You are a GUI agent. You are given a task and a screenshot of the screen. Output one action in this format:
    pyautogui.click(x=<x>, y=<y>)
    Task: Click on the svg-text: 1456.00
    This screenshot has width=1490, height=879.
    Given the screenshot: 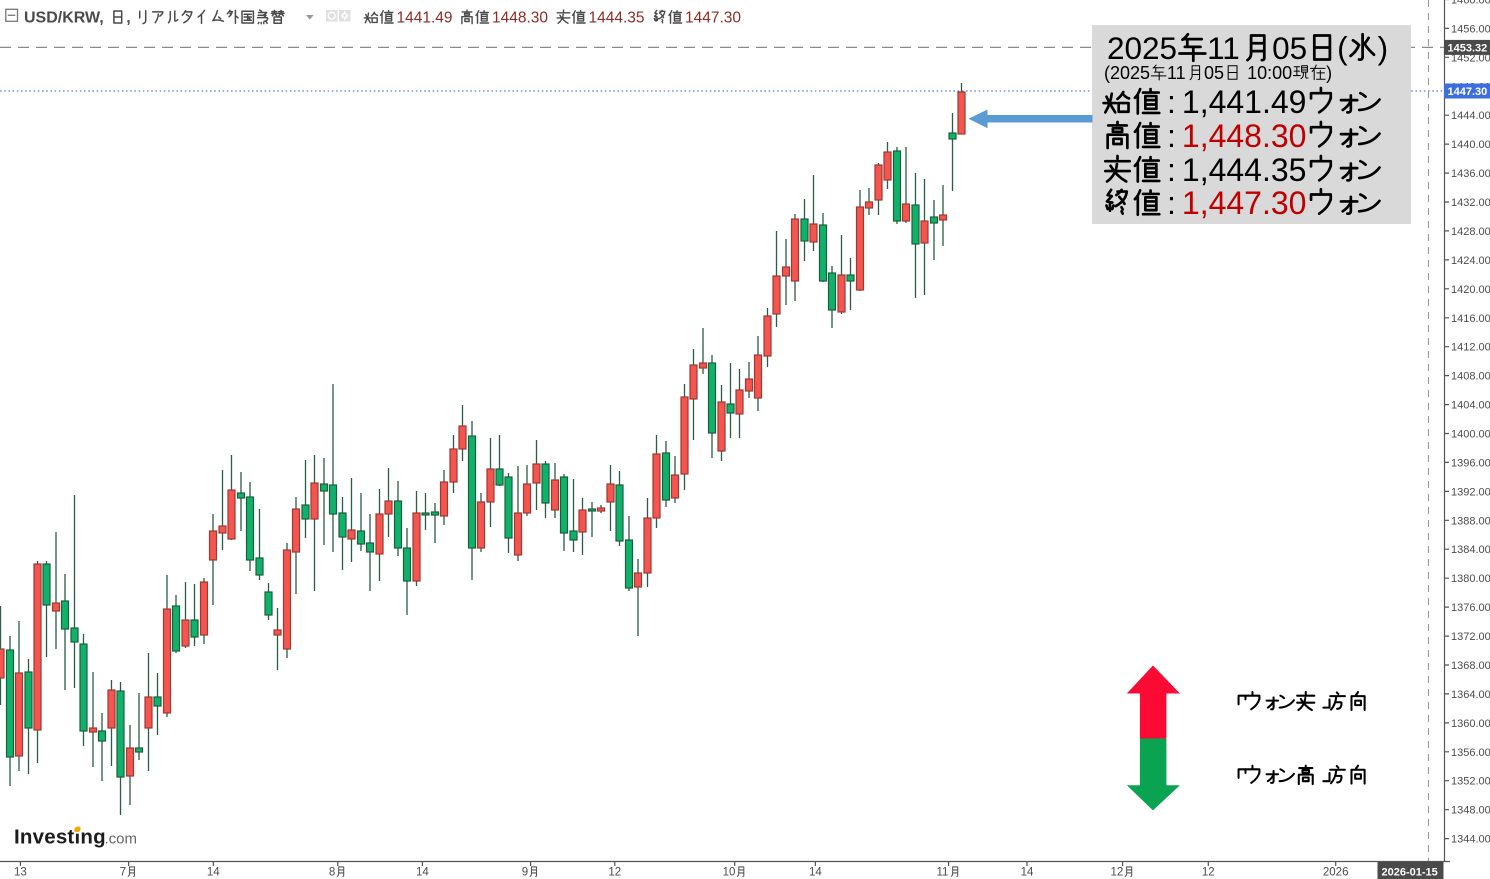 What is the action you would take?
    pyautogui.click(x=1470, y=29)
    